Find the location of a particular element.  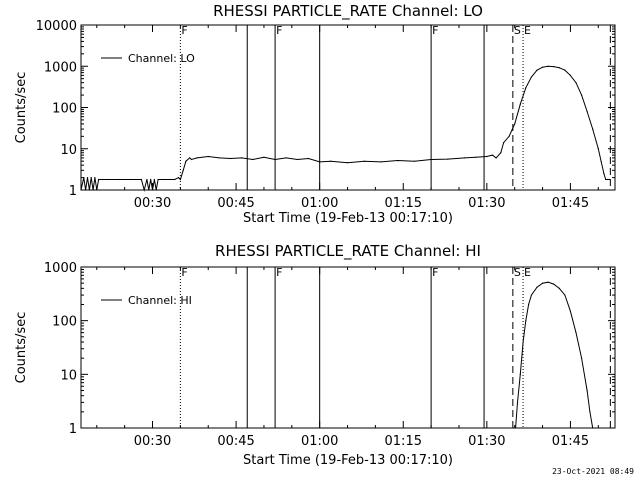

legend-label: Channel: HI is located at coordinates (160, 300).